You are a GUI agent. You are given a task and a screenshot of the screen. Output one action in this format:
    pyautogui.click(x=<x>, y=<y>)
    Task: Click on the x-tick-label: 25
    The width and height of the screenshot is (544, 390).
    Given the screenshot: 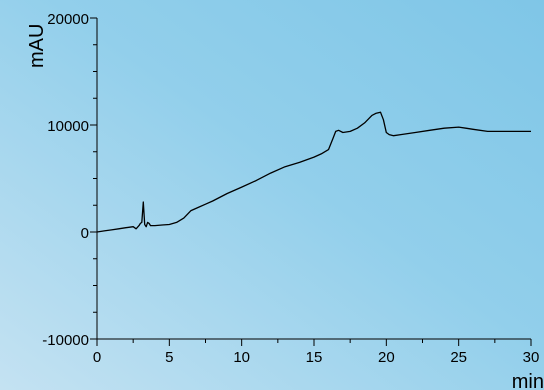 What is the action you would take?
    pyautogui.click(x=458, y=357)
    